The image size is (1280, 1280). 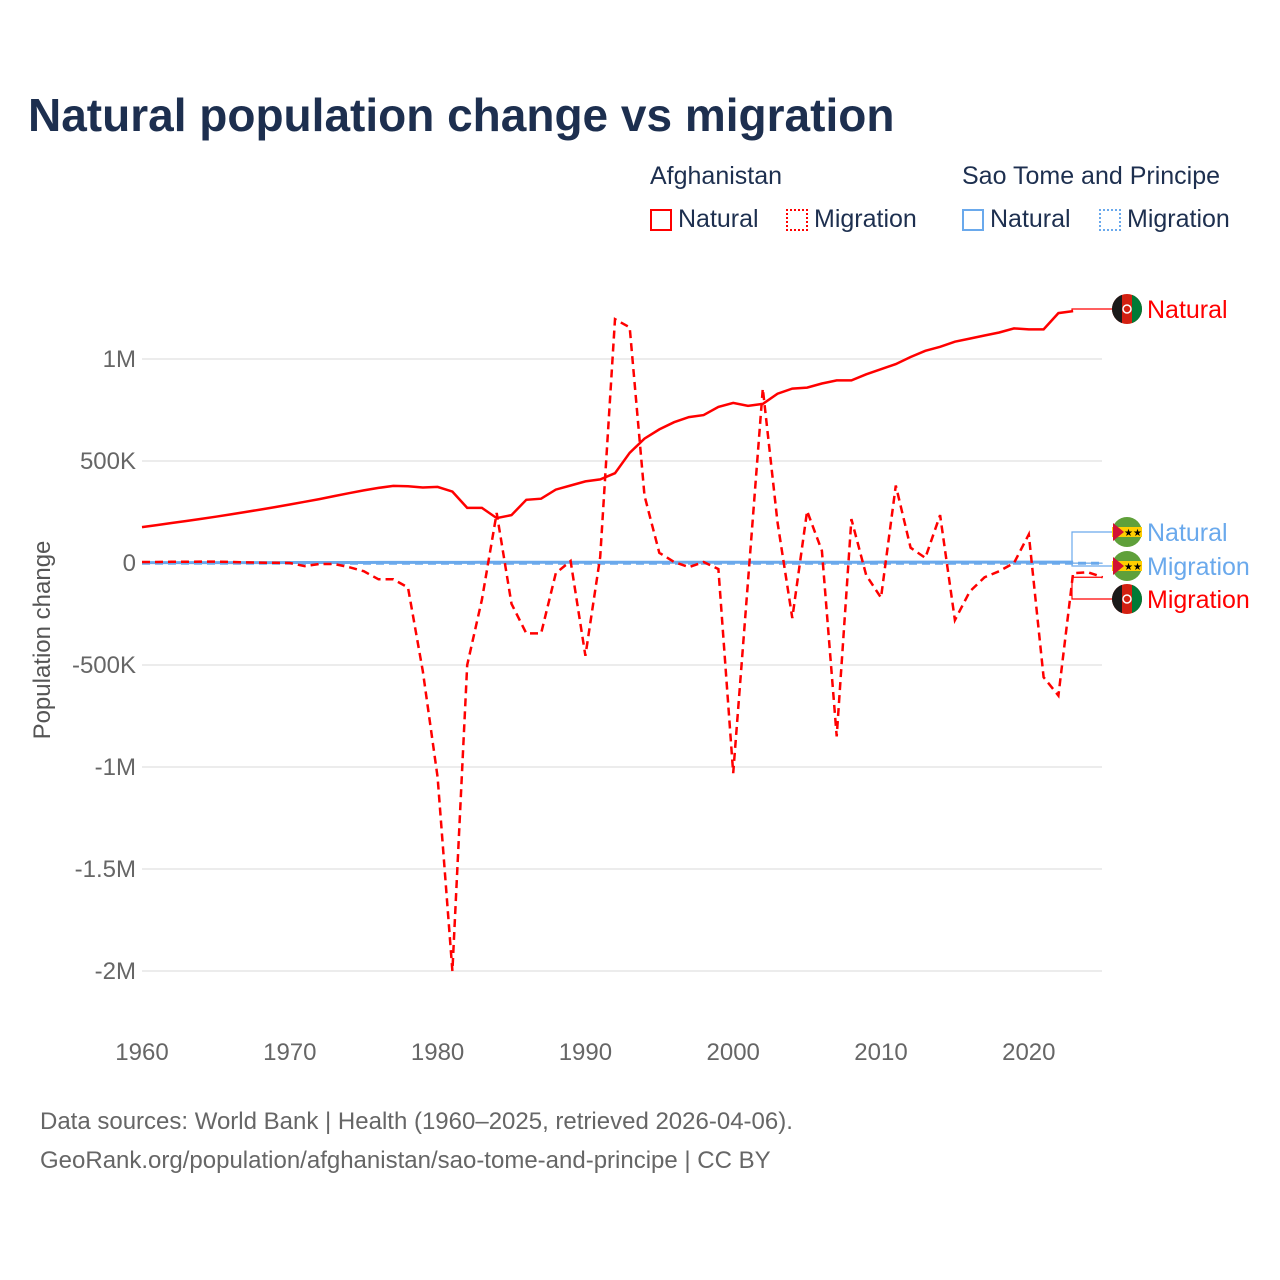 What do you see at coordinates (1091, 176) in the screenshot?
I see `legend-group-sao-tome: Sao Tome and Principe` at bounding box center [1091, 176].